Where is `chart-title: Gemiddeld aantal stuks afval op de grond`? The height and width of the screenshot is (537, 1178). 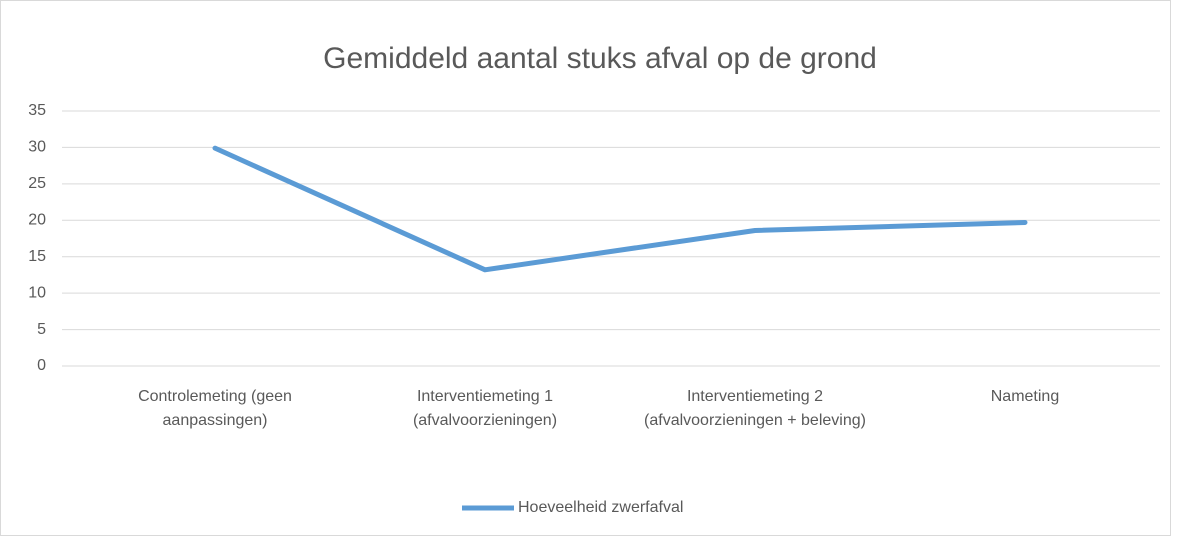 chart-title: Gemiddeld aantal stuks afval op de grond is located at coordinates (600, 58).